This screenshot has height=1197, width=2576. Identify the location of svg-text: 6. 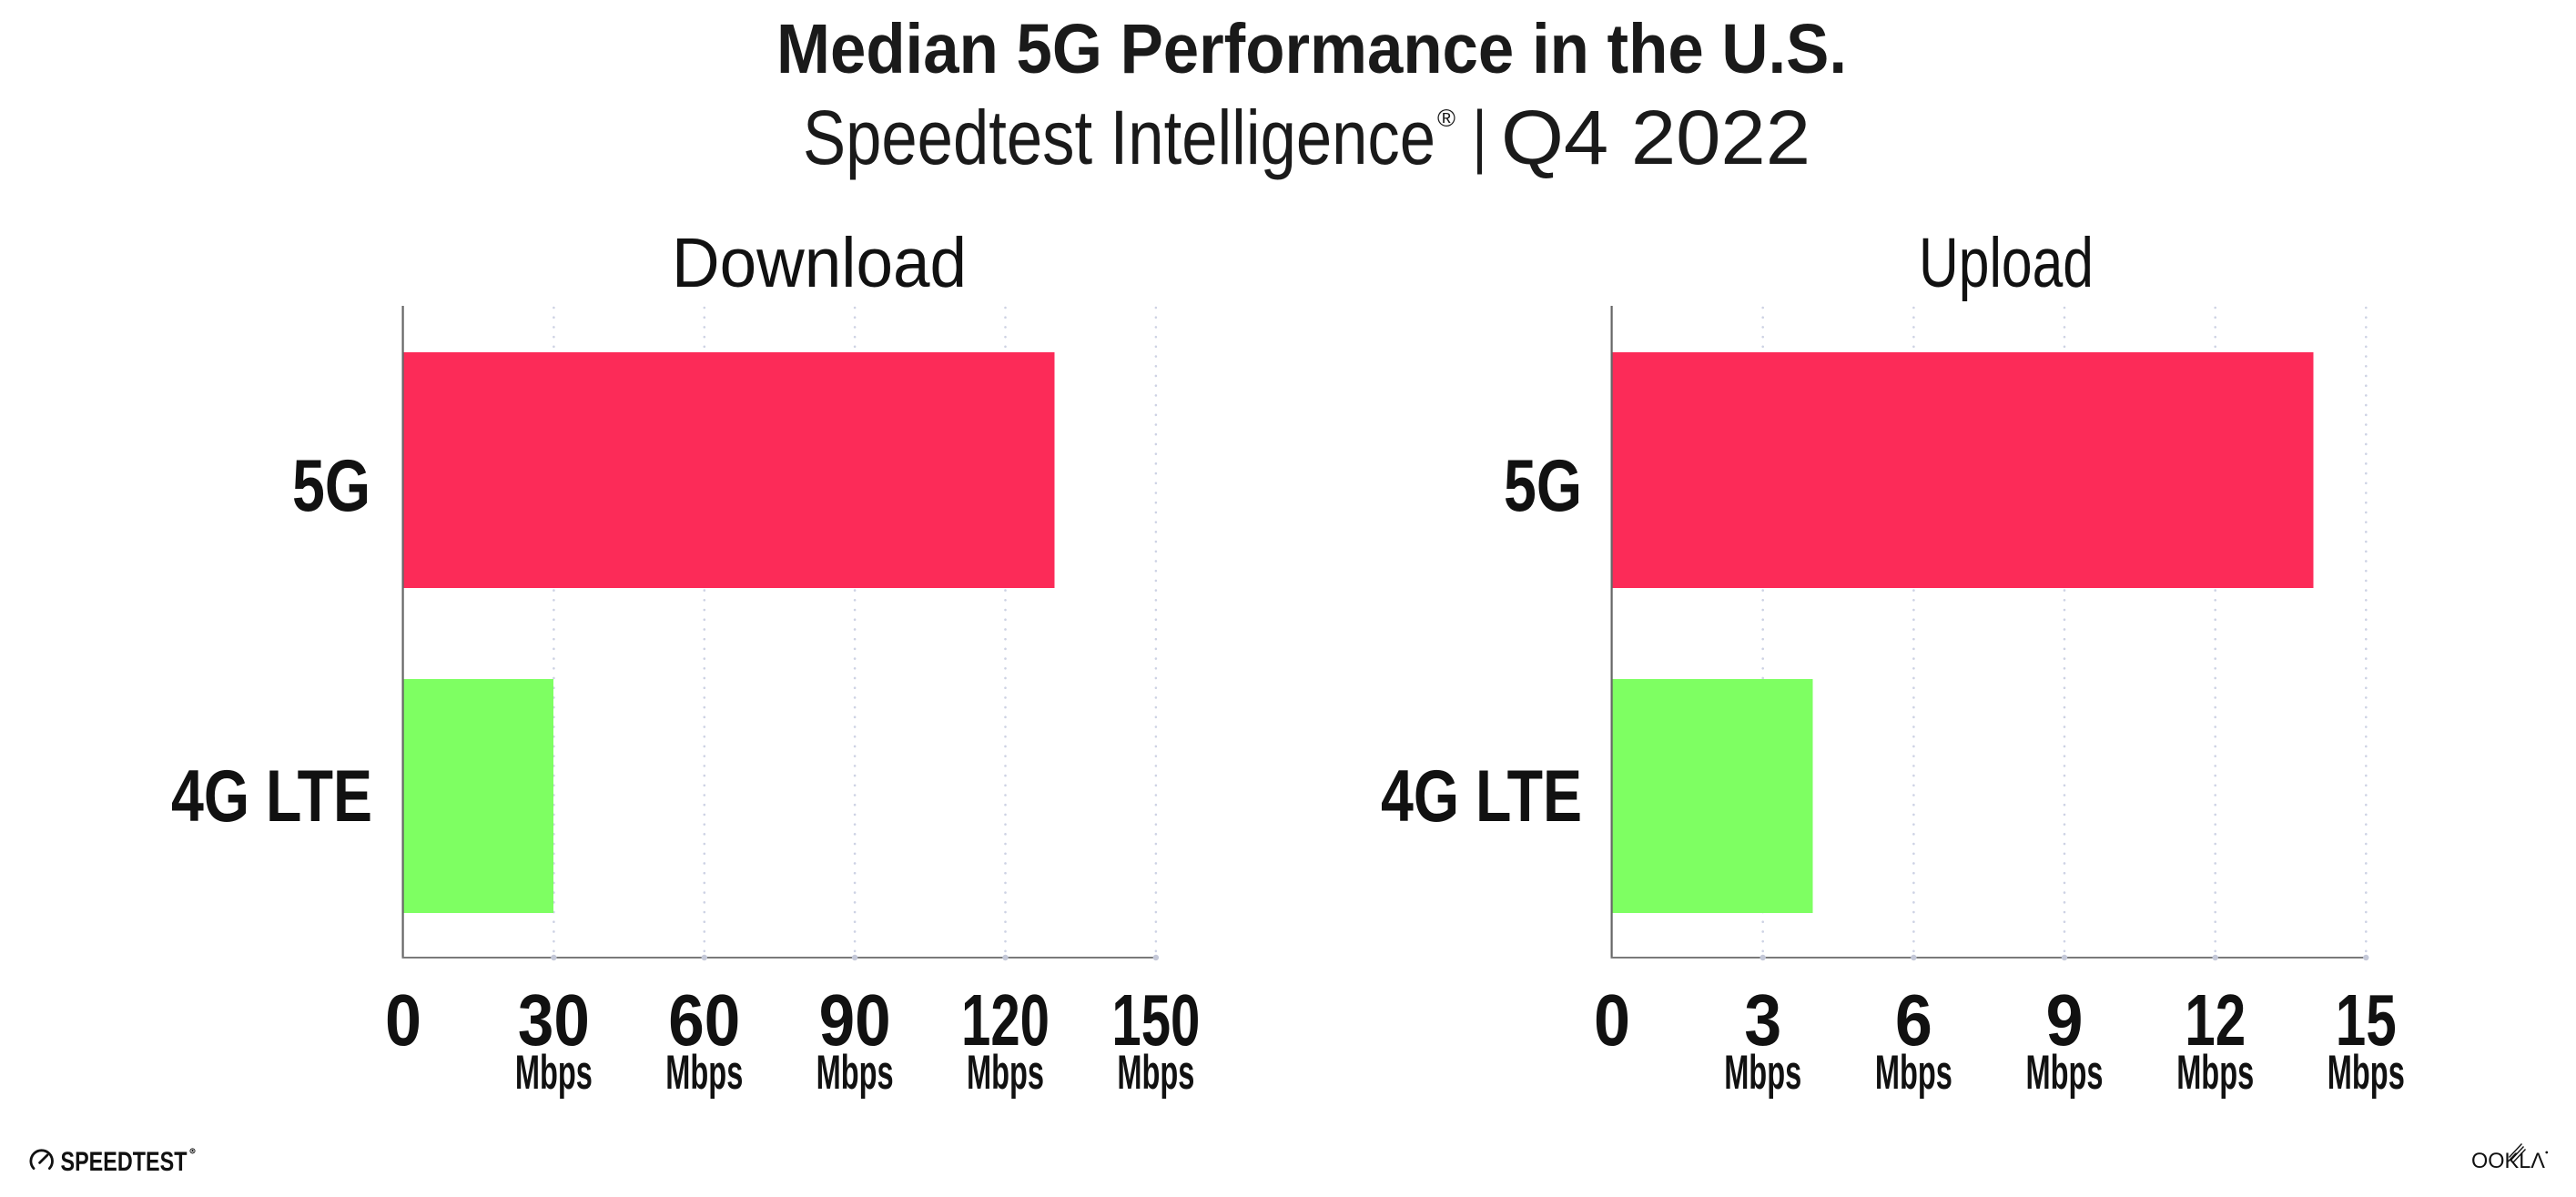
(1913, 1020).